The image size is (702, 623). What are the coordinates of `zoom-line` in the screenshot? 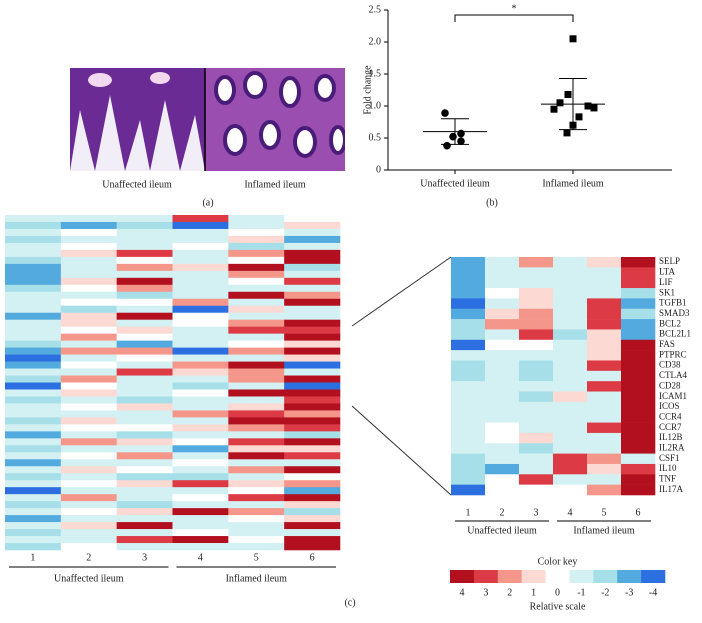 It's located at (401, 291).